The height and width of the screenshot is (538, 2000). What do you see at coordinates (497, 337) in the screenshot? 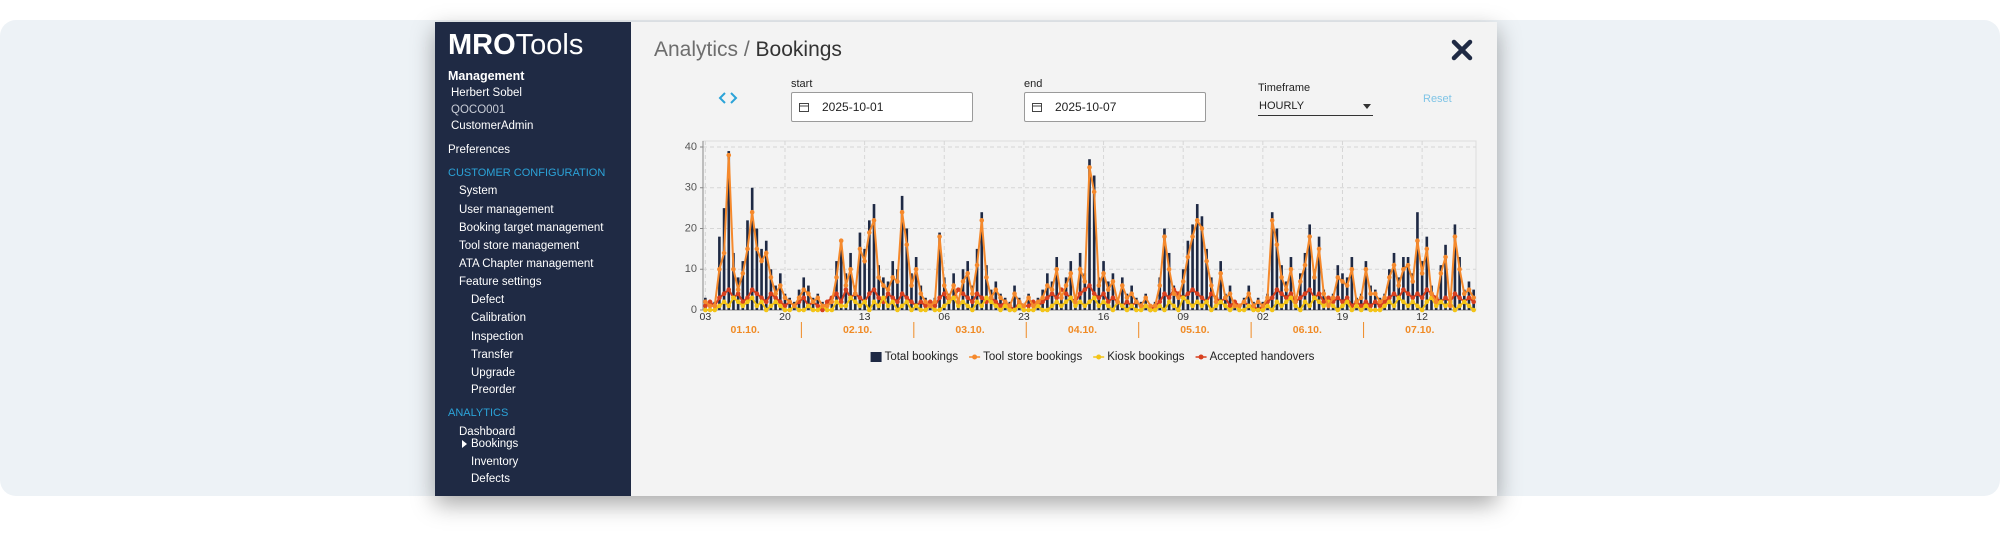
I see `menu-item: Inspection` at bounding box center [497, 337].